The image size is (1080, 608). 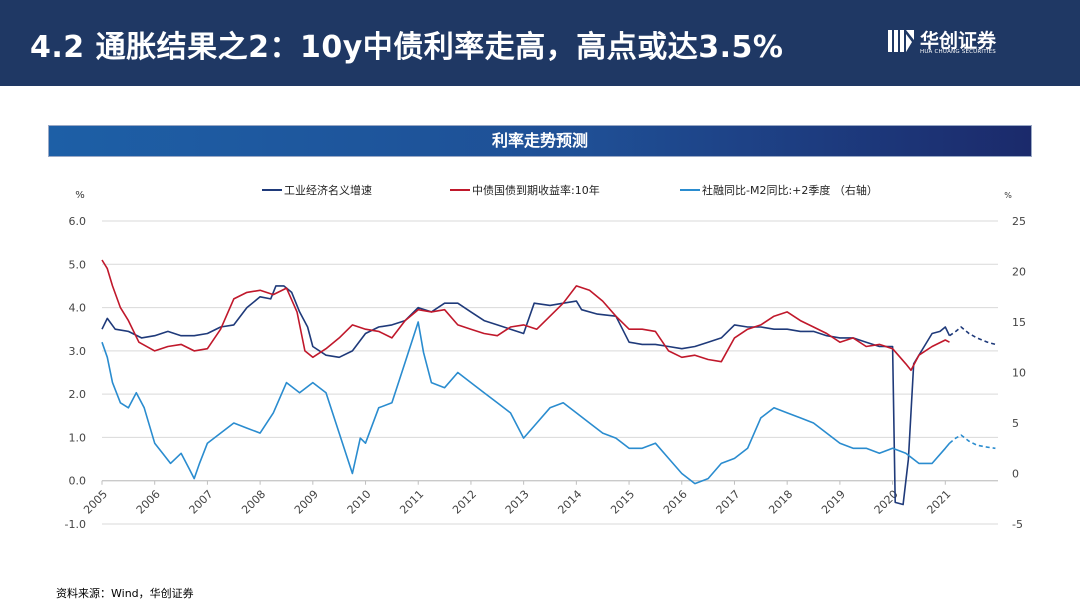 I want to click on right-tick-label: 20, so click(x=1019, y=272).